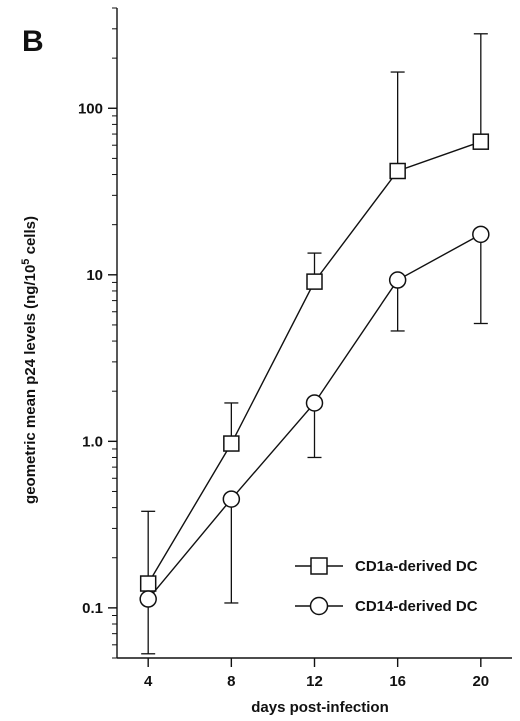  Describe the element at coordinates (319, 606) in the screenshot. I see `legend-marker-circle` at that location.